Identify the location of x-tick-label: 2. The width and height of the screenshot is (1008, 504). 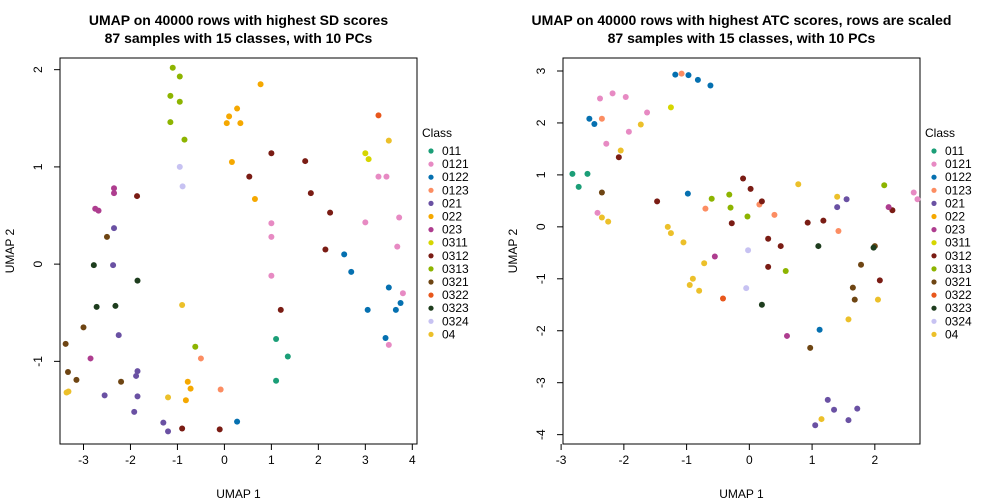
(874, 460).